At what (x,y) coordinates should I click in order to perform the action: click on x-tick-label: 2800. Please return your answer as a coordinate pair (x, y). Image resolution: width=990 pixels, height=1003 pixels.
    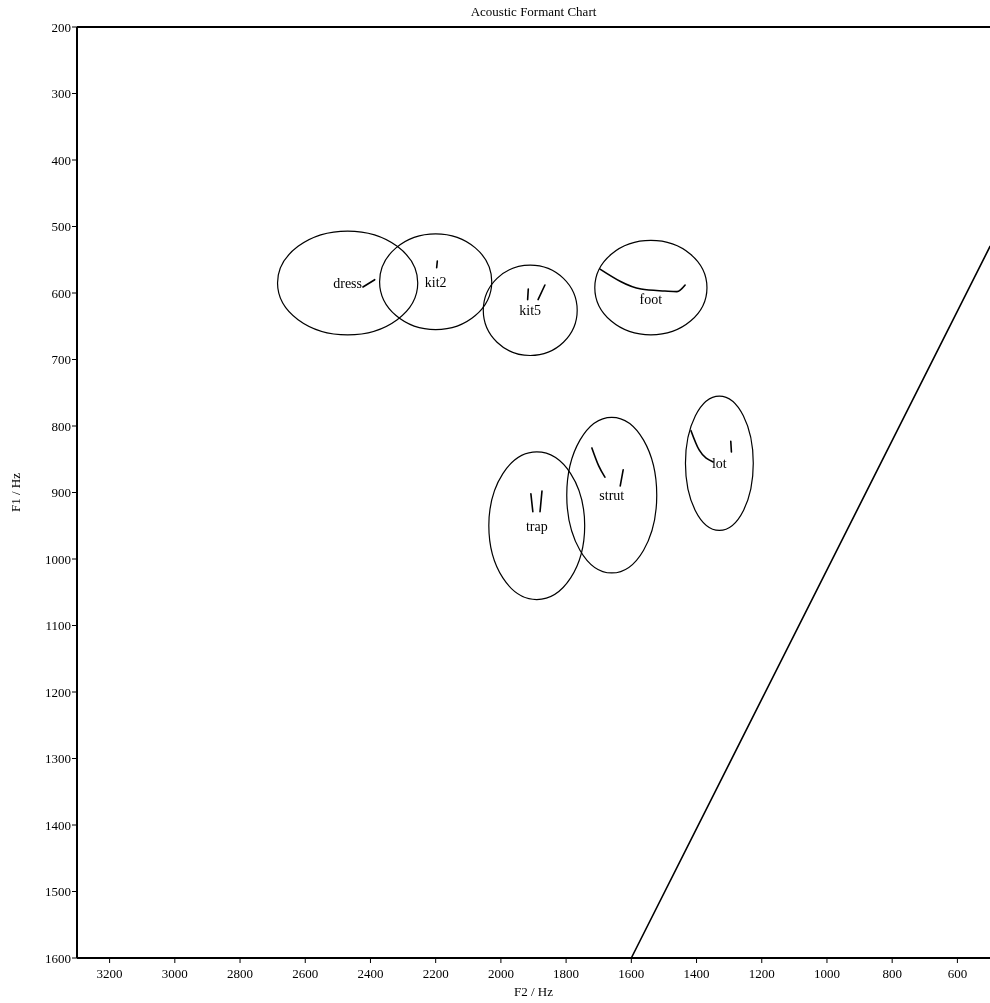
    Looking at the image, I should click on (240, 973).